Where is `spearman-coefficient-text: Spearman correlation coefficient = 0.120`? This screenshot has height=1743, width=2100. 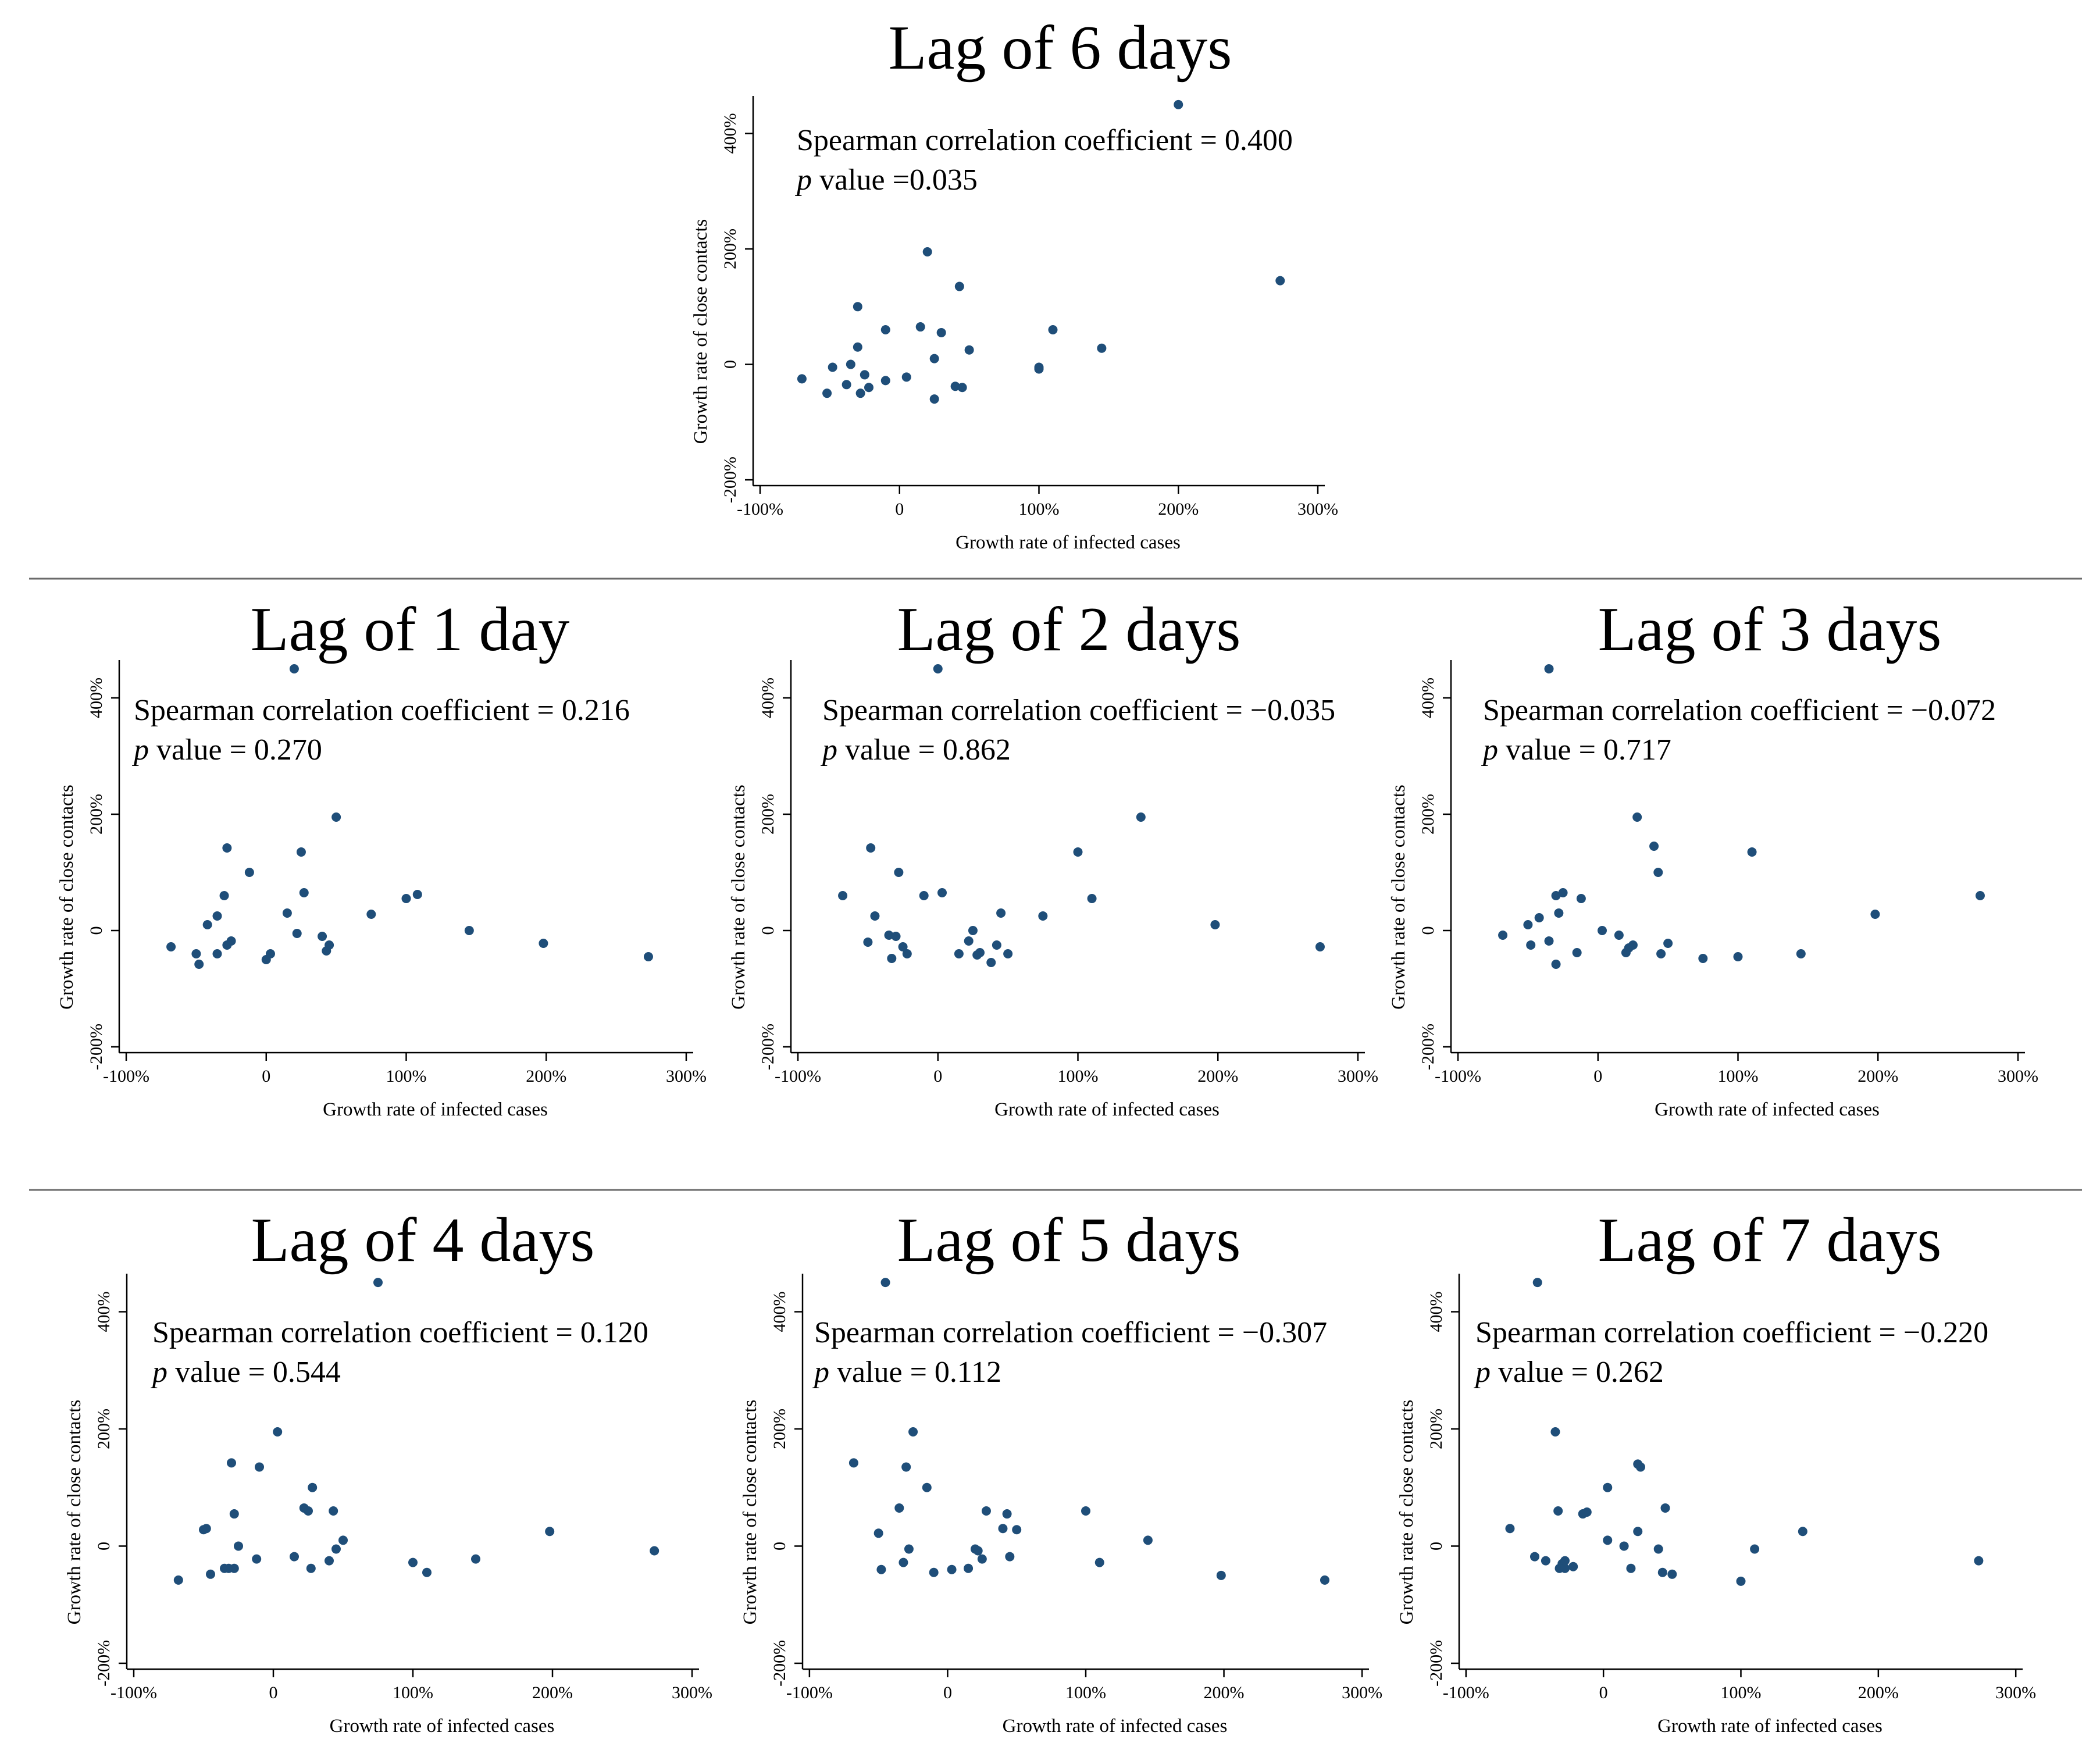 spearman-coefficient-text: Spearman correlation coefficient = 0.120 is located at coordinates (400, 1332).